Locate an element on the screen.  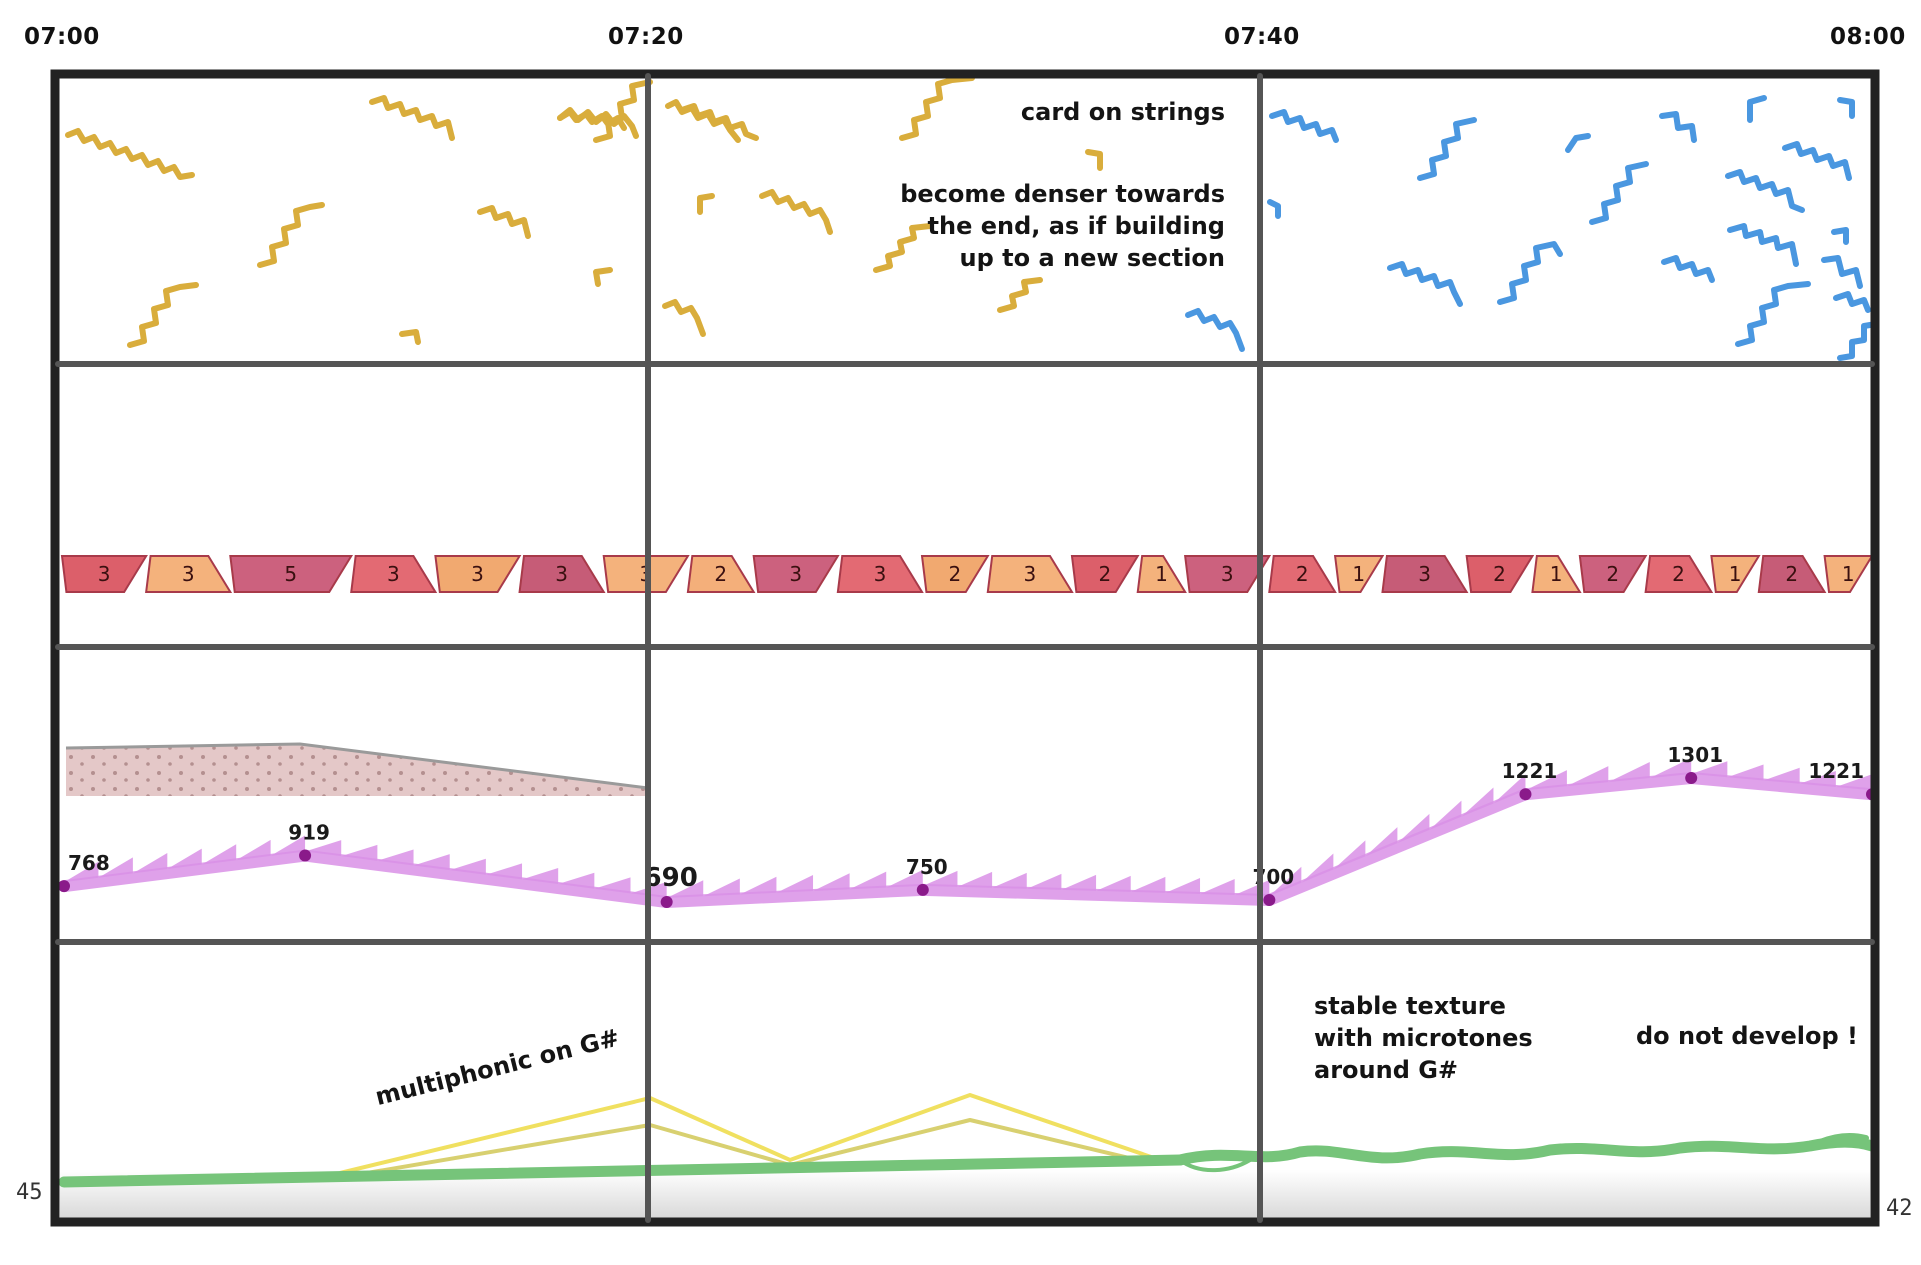
time-label-0800: 08:00 is located at coordinates (1868, 37).